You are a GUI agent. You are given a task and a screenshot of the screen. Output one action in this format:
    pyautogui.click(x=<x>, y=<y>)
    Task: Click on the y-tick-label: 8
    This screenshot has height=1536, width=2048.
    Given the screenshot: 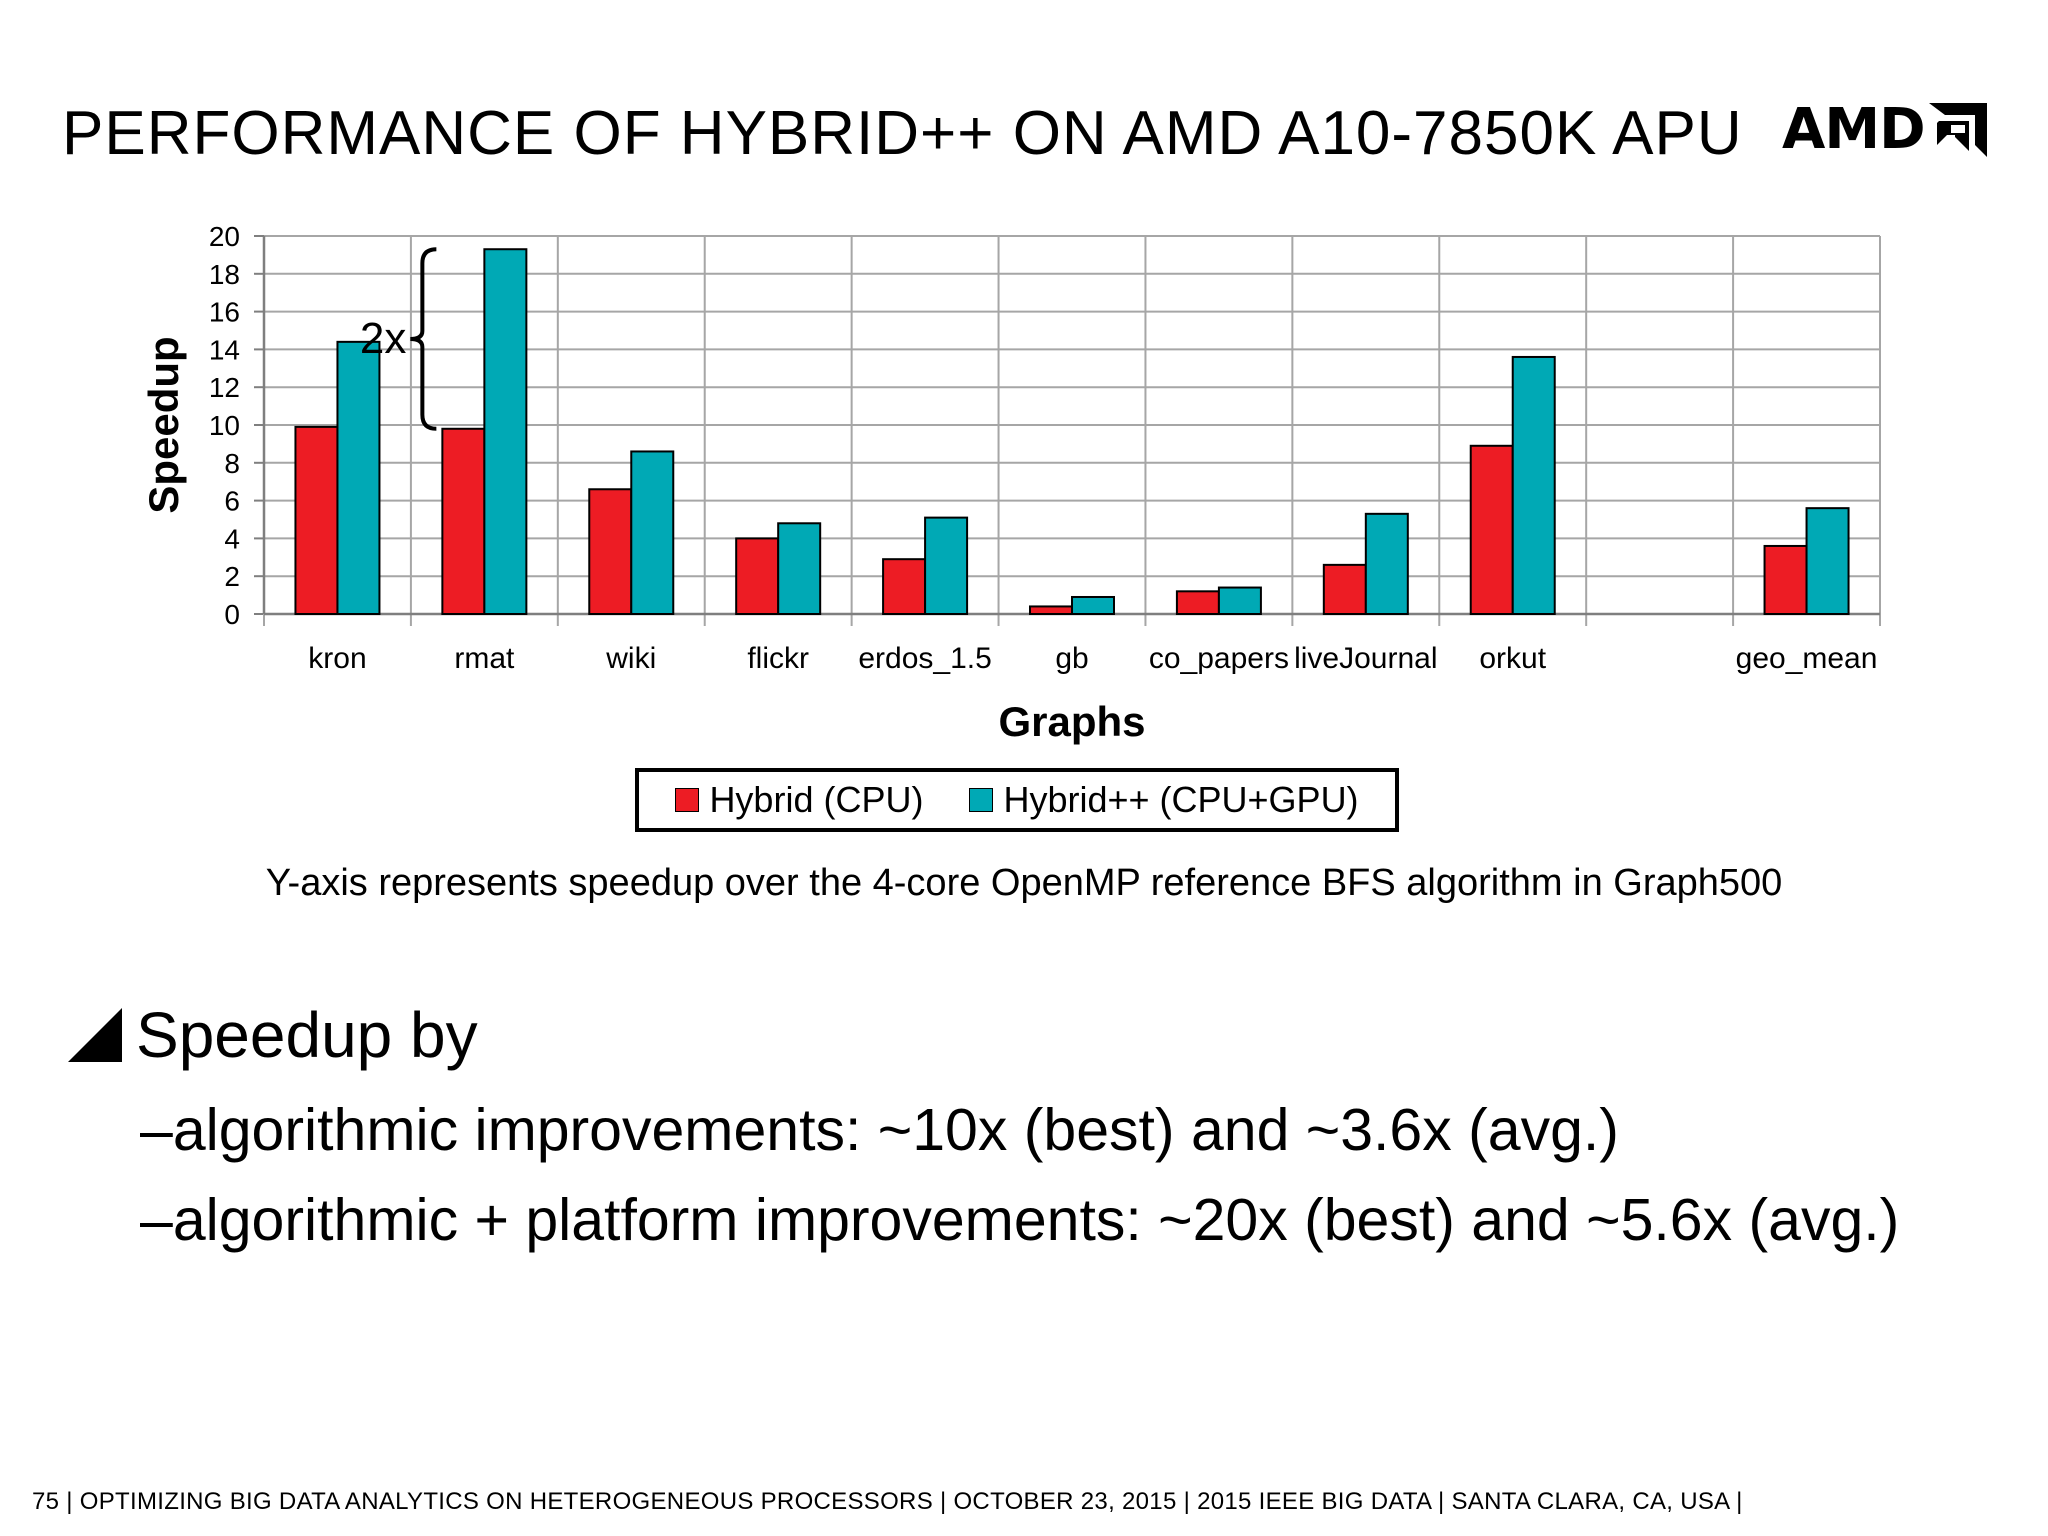 What is the action you would take?
    pyautogui.click(x=232, y=463)
    